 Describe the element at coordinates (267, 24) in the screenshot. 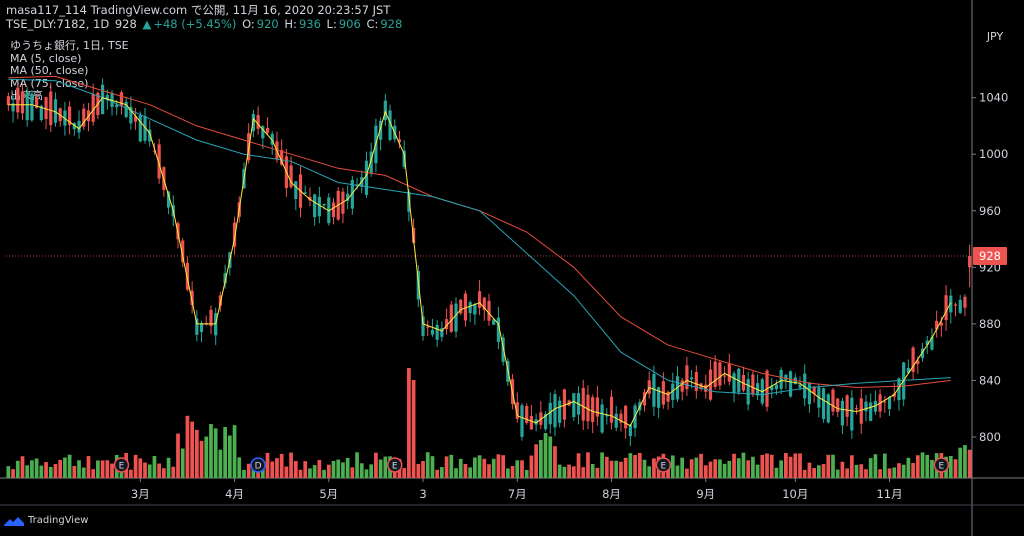

I see `open-value: 920` at that location.